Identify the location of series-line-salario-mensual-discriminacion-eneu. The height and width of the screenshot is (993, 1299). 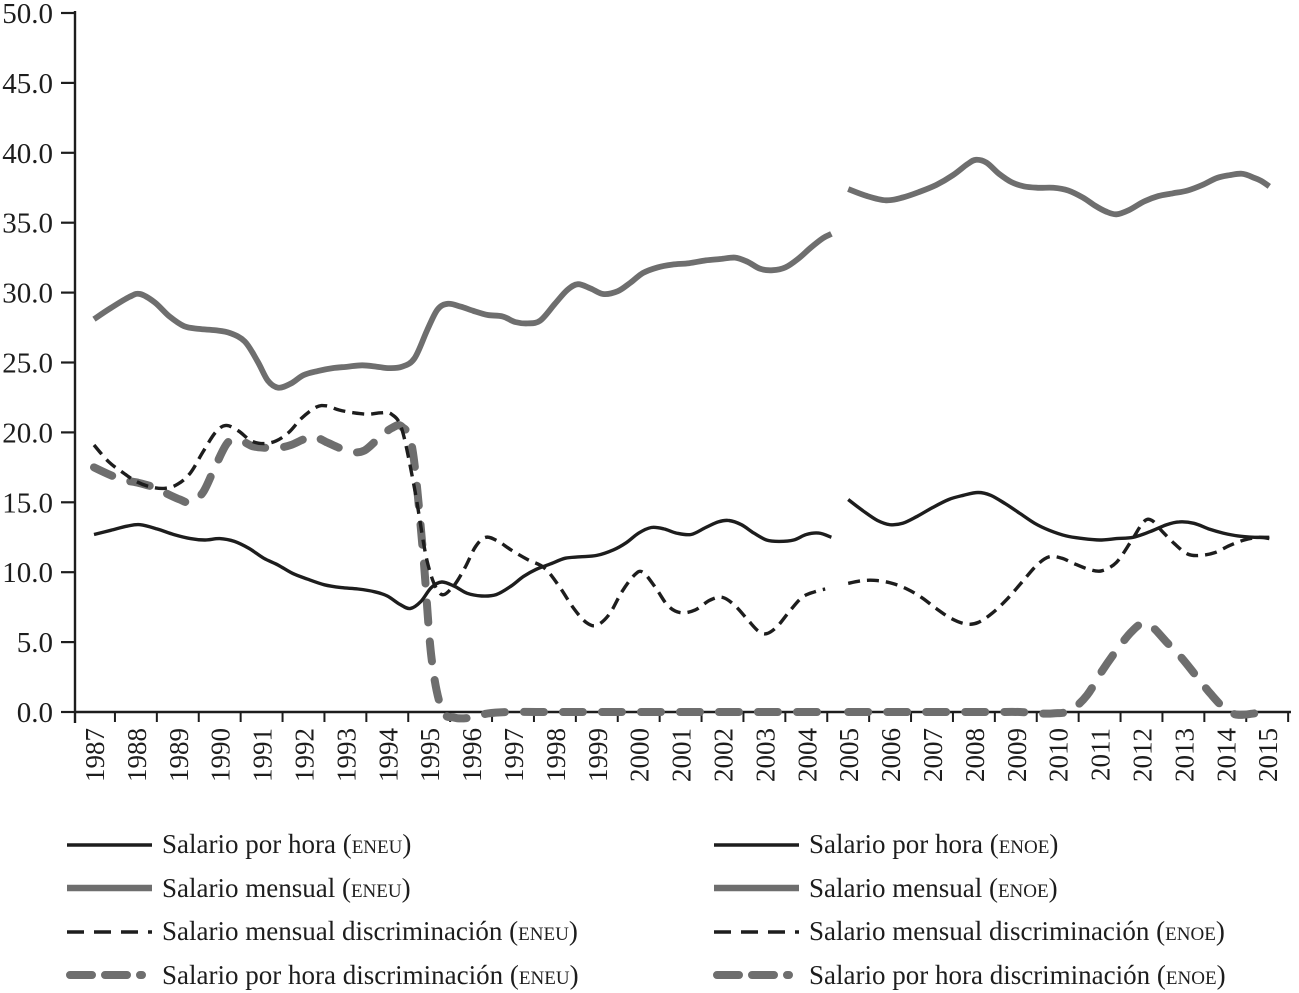
(459, 519).